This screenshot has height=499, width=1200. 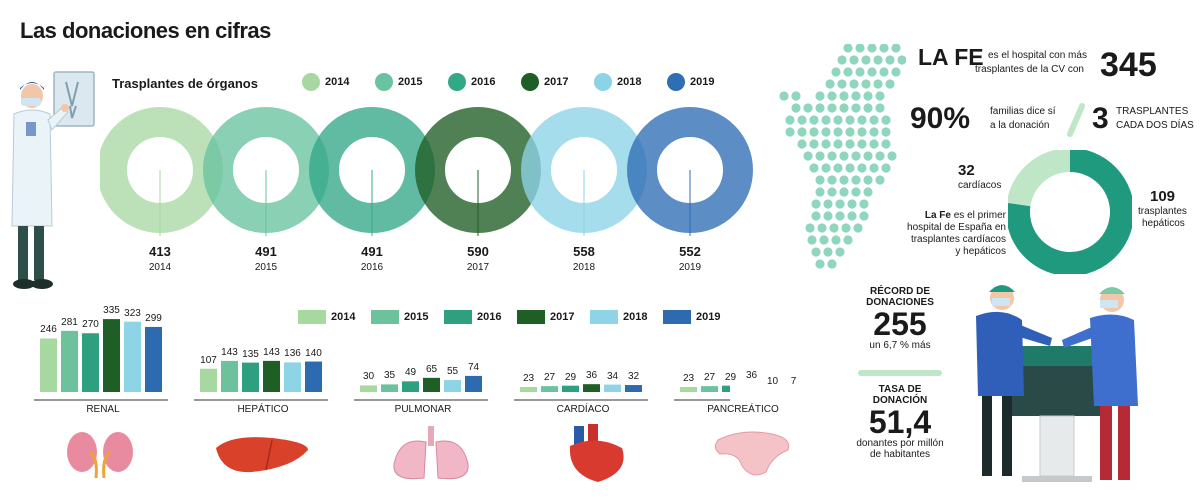 What do you see at coordinates (1037, 55) in the screenshot?
I see `lafe-text-1: es el hospital con más` at bounding box center [1037, 55].